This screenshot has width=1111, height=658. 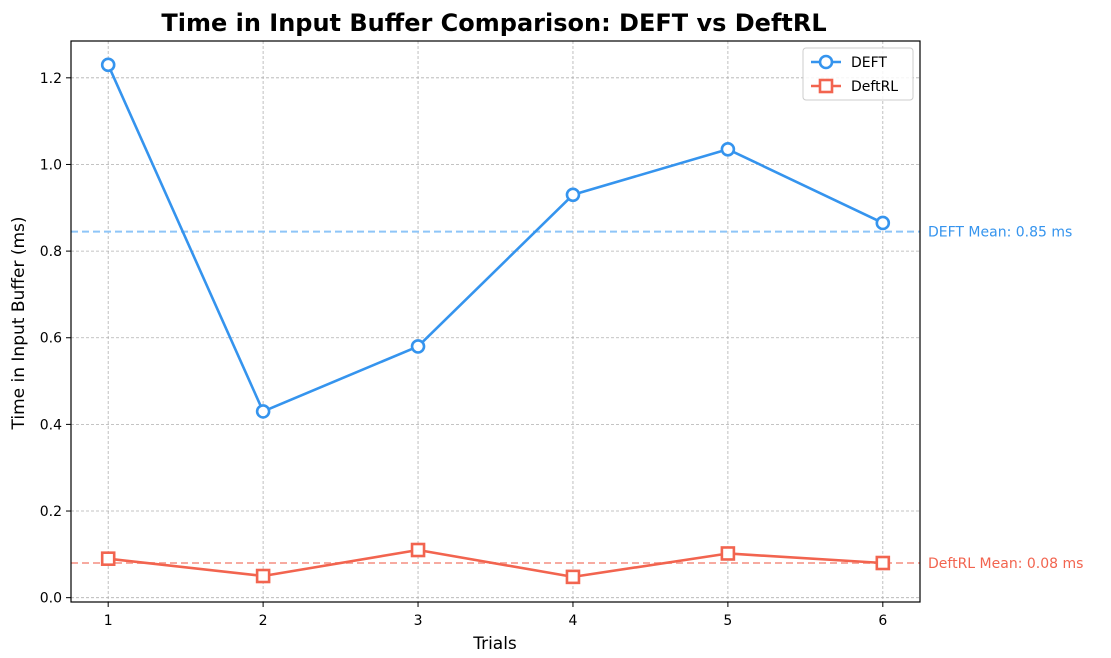 I want to click on y-tick-label-3: 0.6, so click(x=51, y=339).